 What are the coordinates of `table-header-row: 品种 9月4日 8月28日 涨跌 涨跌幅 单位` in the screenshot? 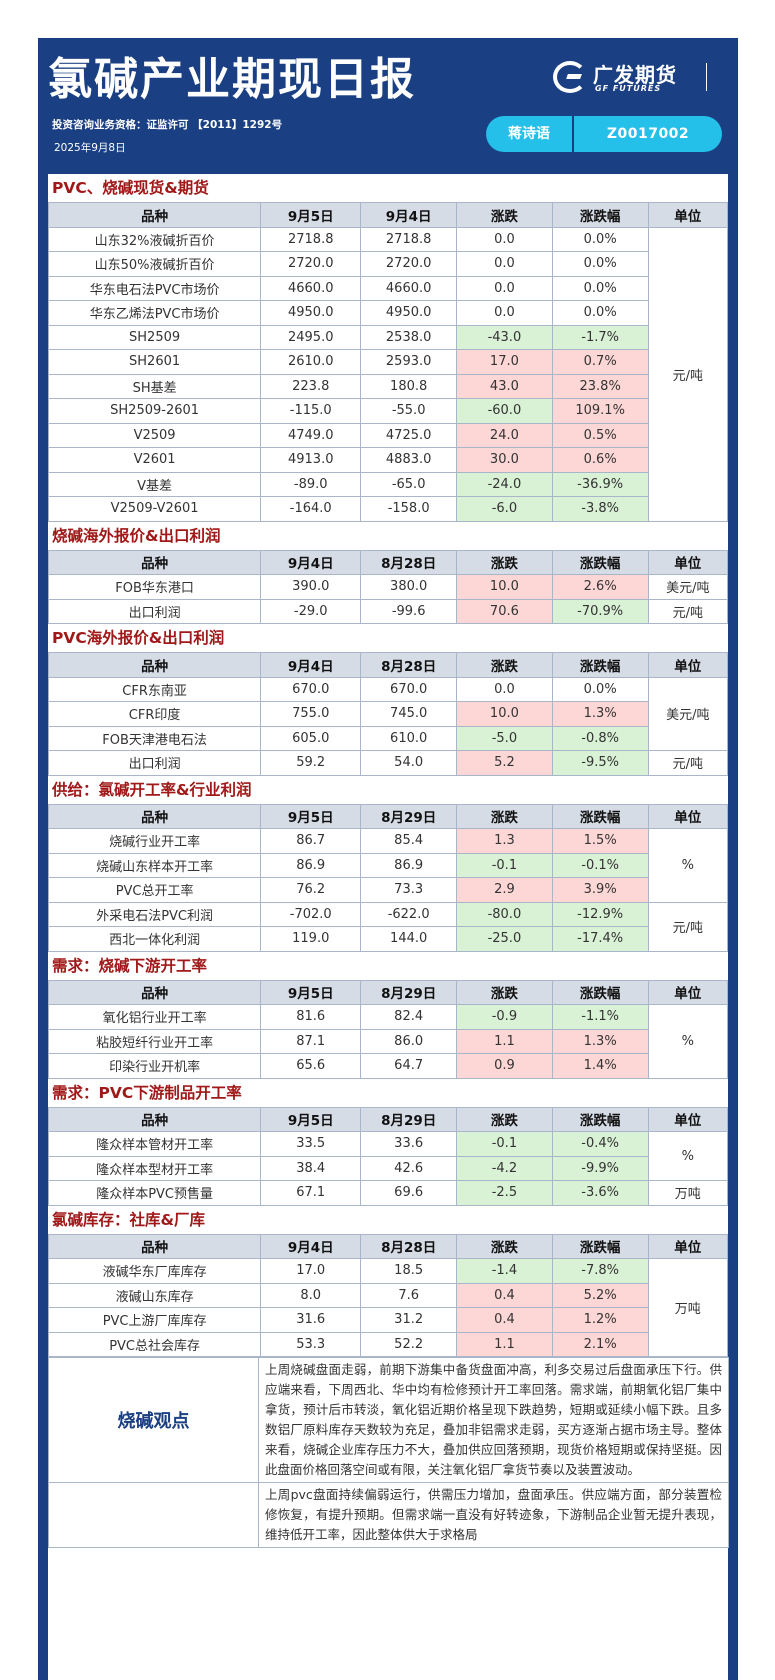 It's located at (388, 562).